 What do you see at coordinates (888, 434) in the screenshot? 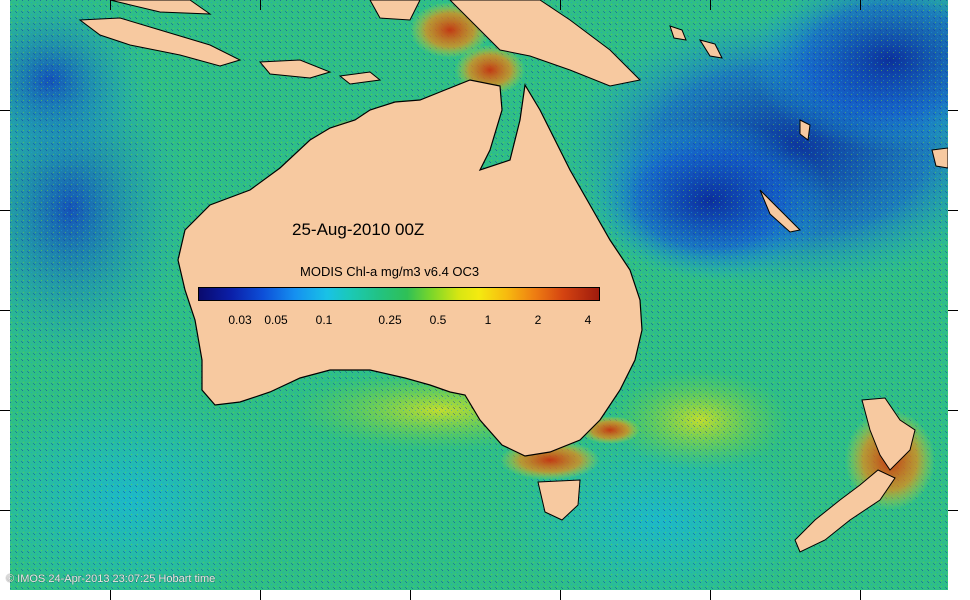
I see `land-nz-north` at bounding box center [888, 434].